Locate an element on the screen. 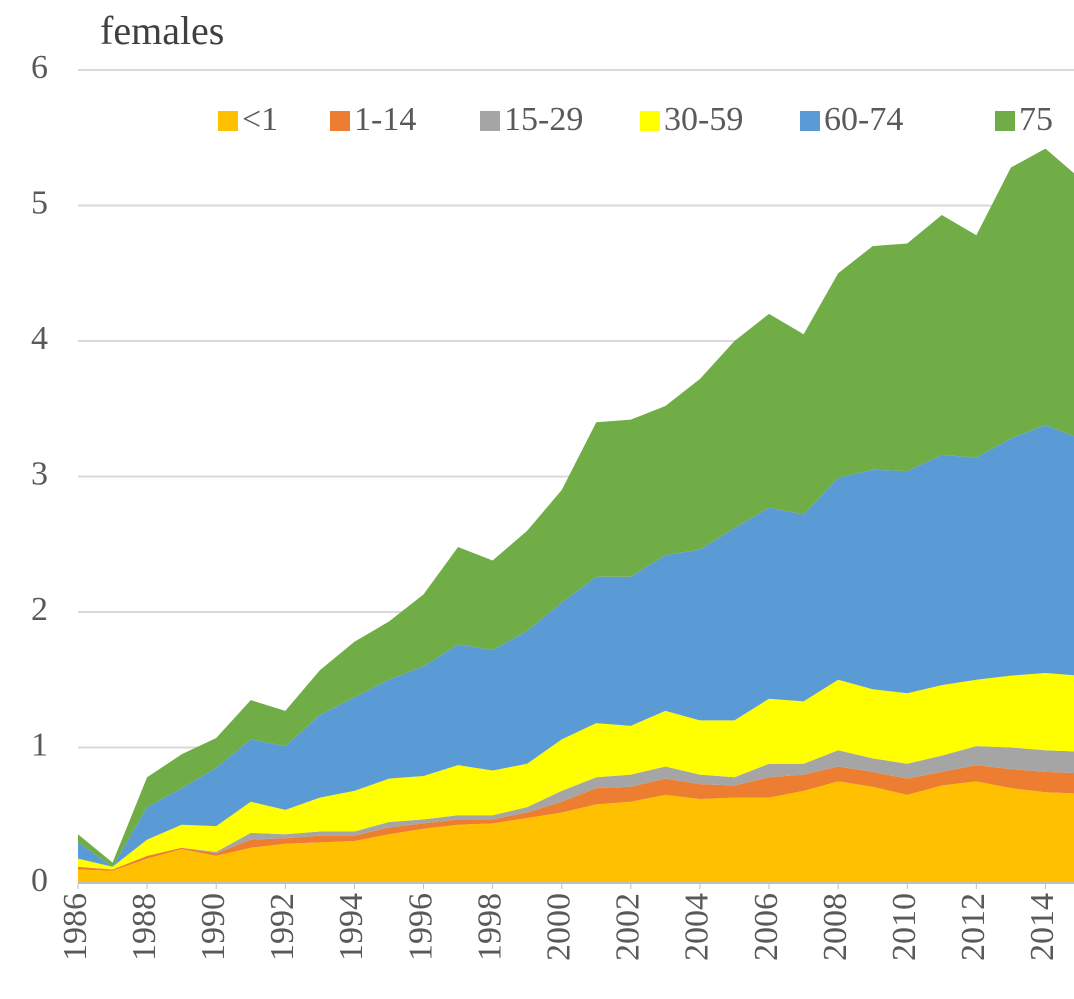 The height and width of the screenshot is (999, 1074). x-tick-label: 2010 is located at coordinates (904, 927).